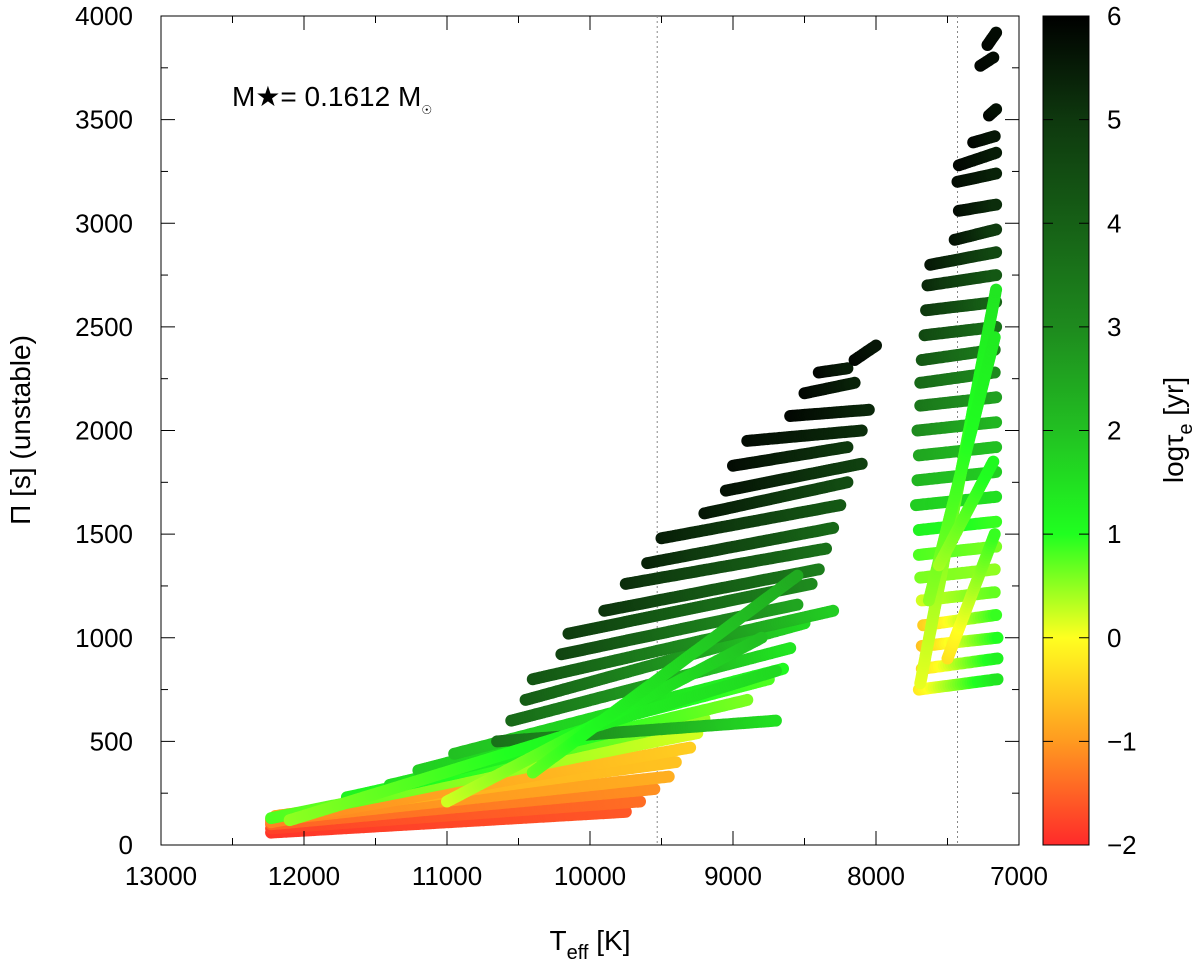  I want to click on colorbar-title-tau: τ, so click(1173, 440).